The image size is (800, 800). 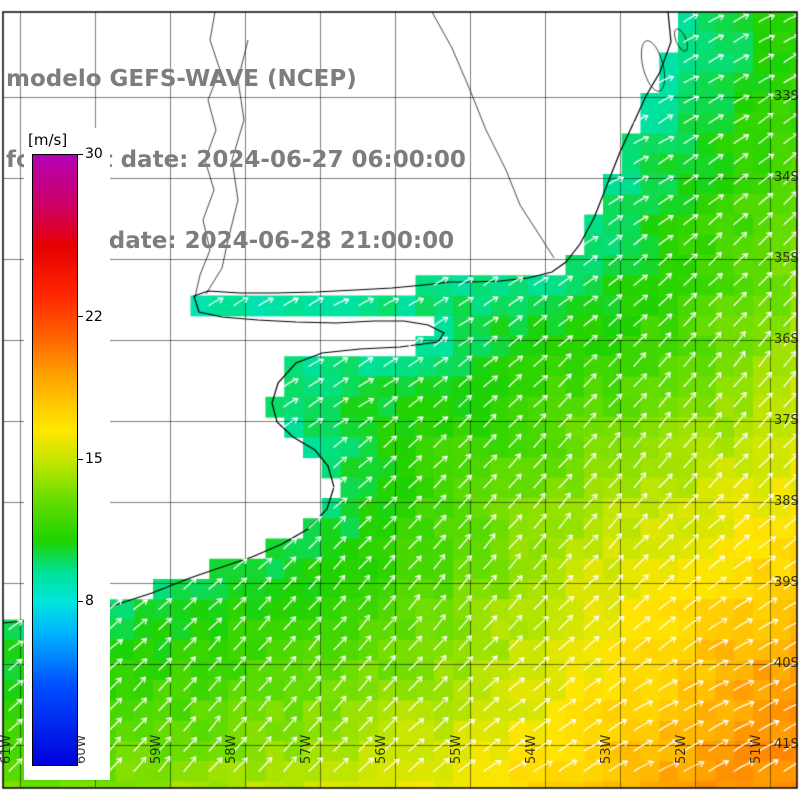 I want to click on colorbar-unit-label: [m/s], so click(x=48, y=140).